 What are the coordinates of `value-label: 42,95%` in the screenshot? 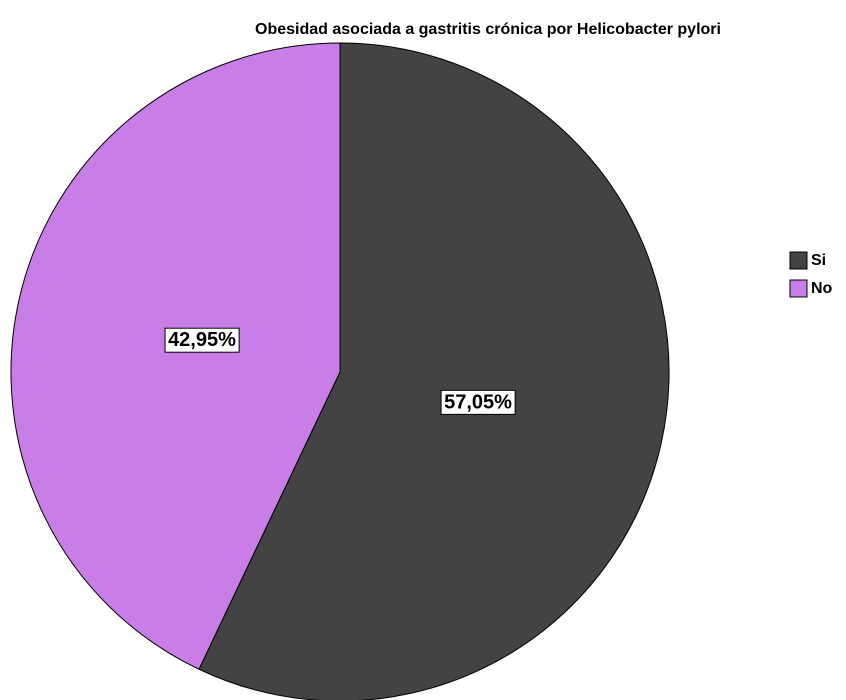 It's located at (202, 340).